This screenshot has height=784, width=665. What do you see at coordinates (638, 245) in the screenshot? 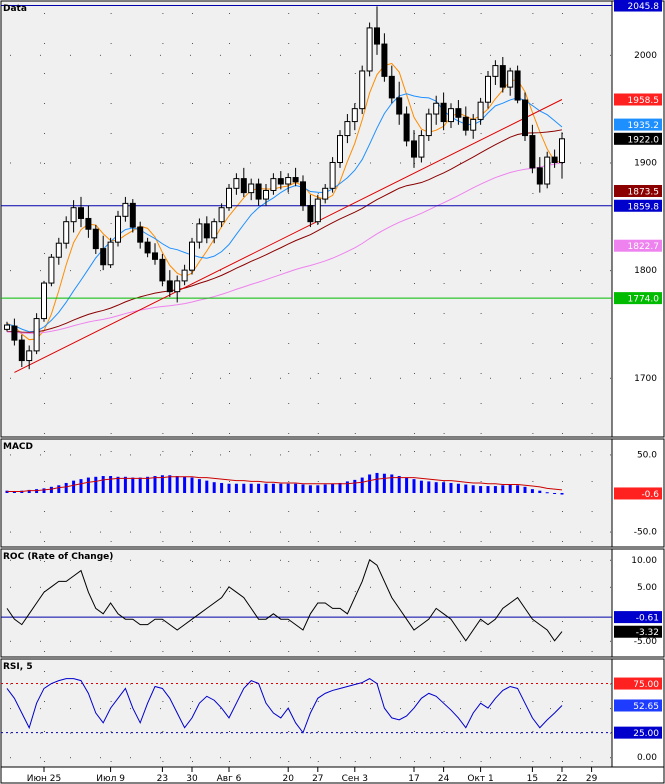
I see `label-1822-bg` at bounding box center [638, 245].